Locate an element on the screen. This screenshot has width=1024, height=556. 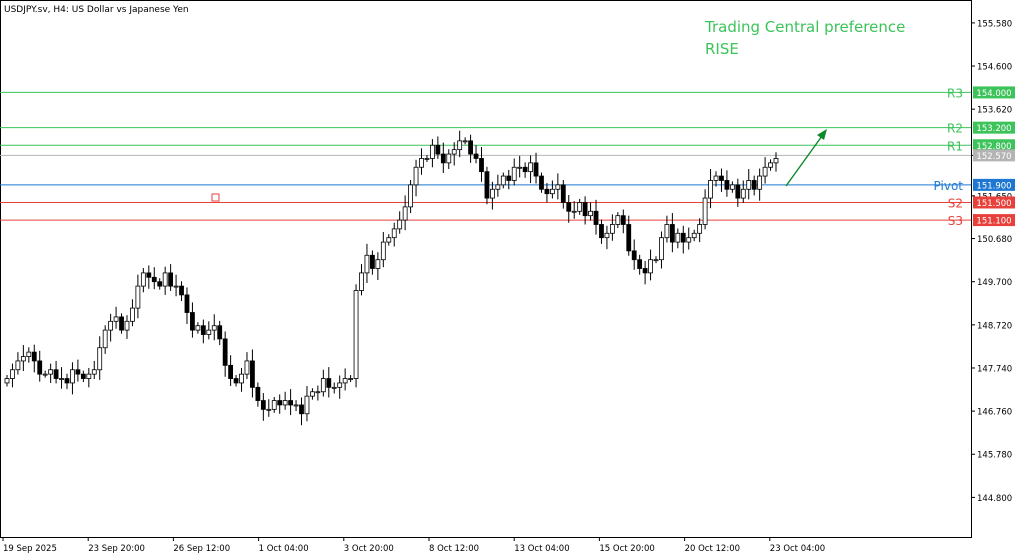
preference-direction: RISE is located at coordinates (722, 49).